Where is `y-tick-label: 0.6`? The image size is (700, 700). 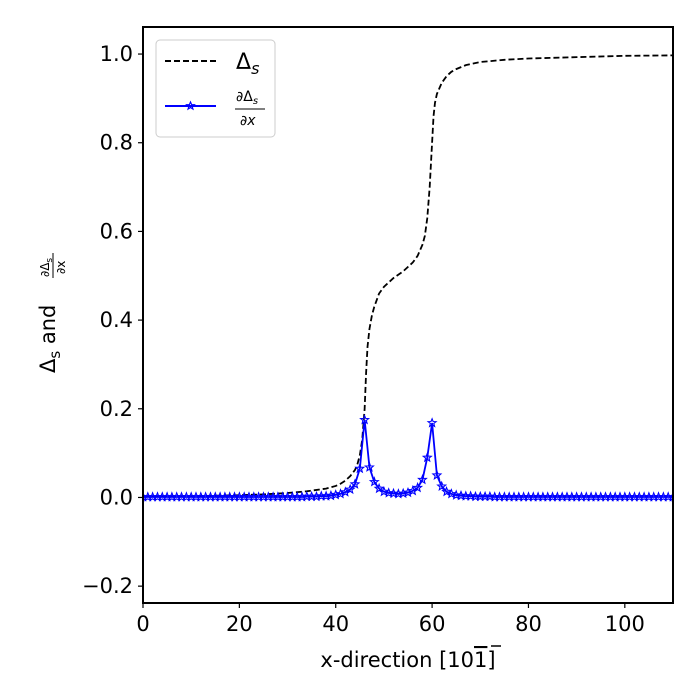 y-tick-label: 0.6 is located at coordinates (116, 231).